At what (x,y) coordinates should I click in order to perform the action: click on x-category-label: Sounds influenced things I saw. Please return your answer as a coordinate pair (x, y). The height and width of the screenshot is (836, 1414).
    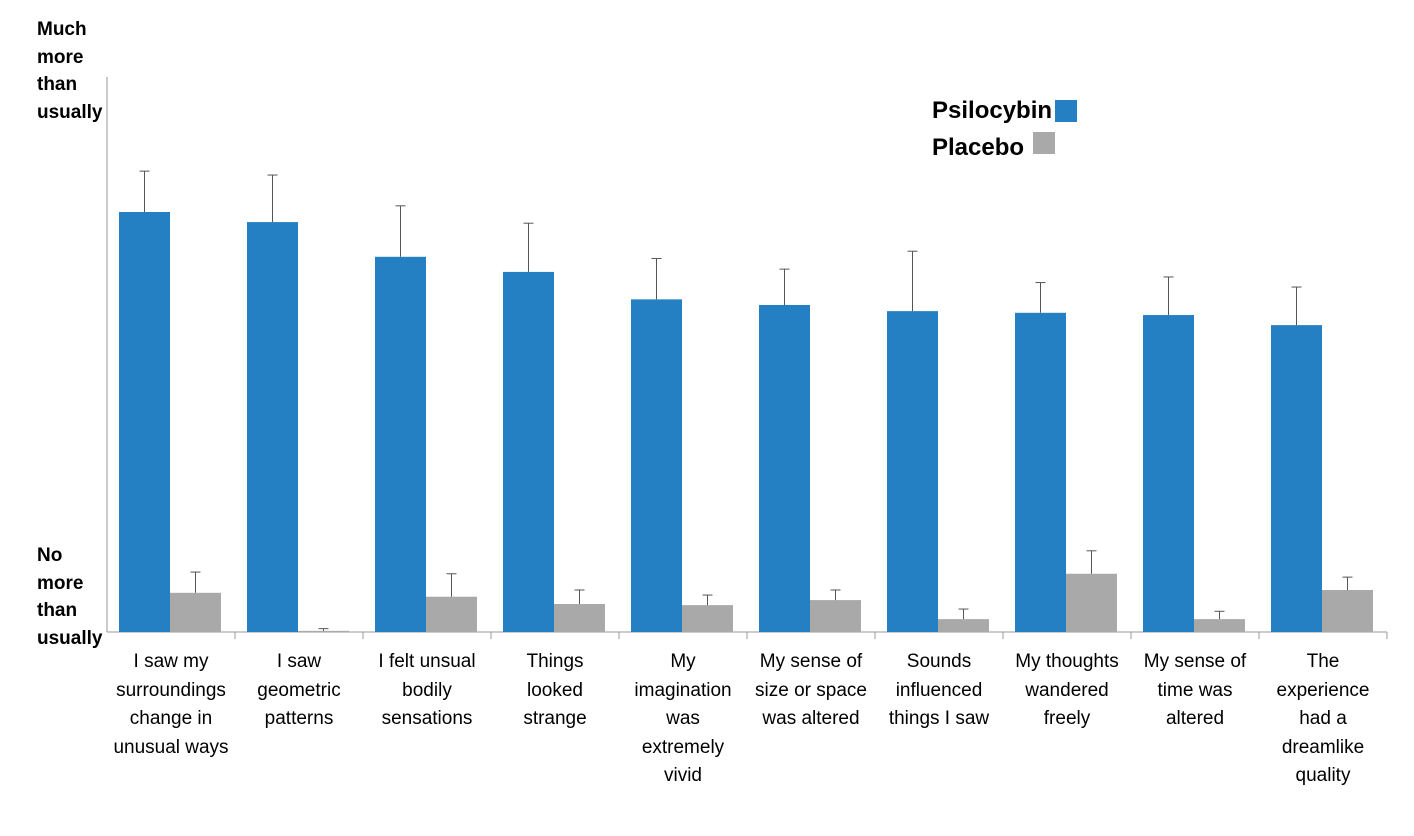
    Looking at the image, I should click on (939, 690).